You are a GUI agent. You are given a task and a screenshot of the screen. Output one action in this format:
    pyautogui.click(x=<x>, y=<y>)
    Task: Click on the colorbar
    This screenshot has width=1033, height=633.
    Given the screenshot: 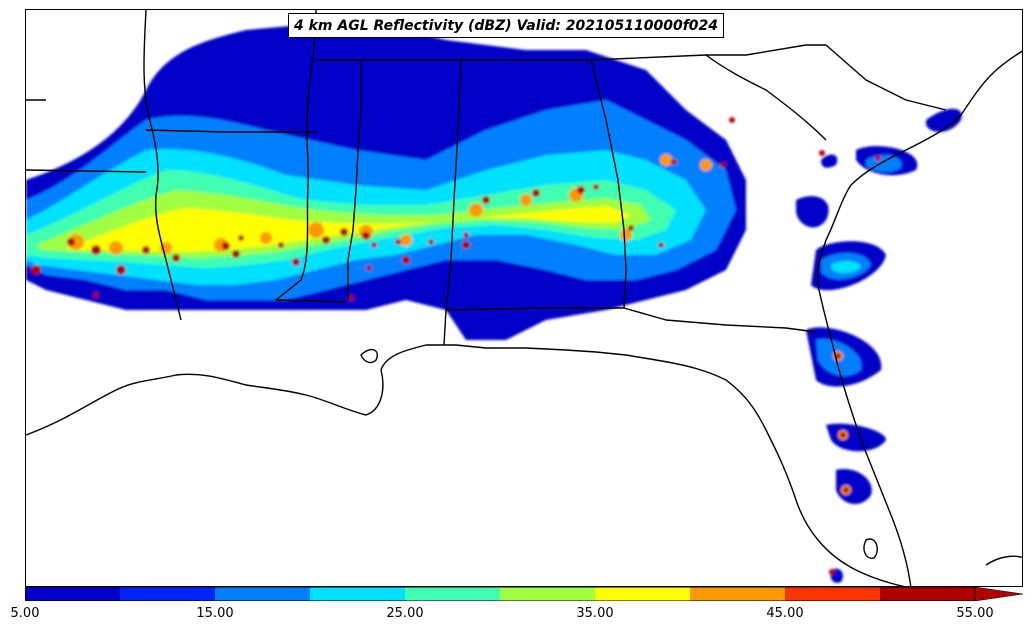 What is the action you would take?
    pyautogui.click(x=524, y=594)
    